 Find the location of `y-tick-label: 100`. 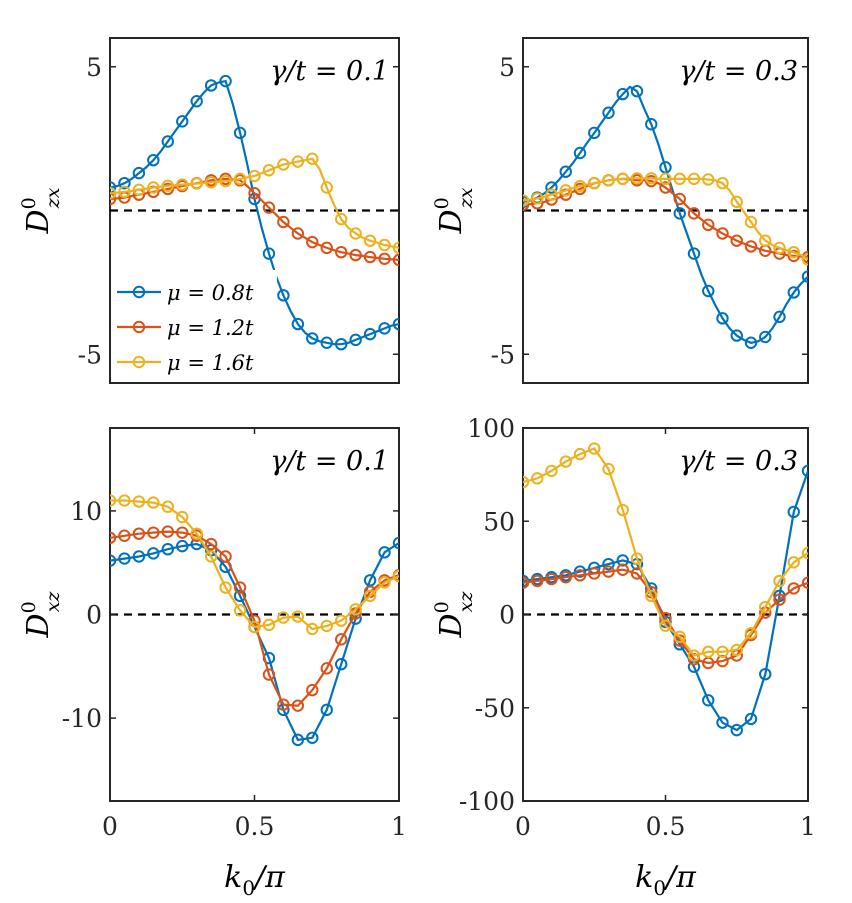

y-tick-label: 100 is located at coordinates (491, 428).